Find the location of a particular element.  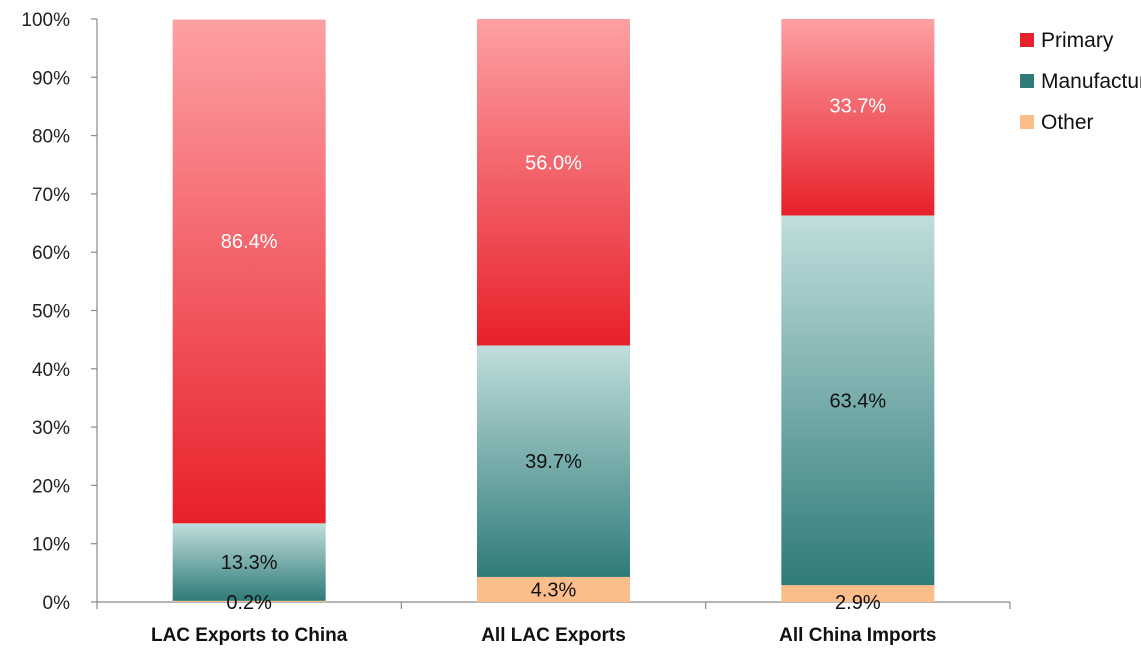

y-tick-label: 30% is located at coordinates (51, 428).